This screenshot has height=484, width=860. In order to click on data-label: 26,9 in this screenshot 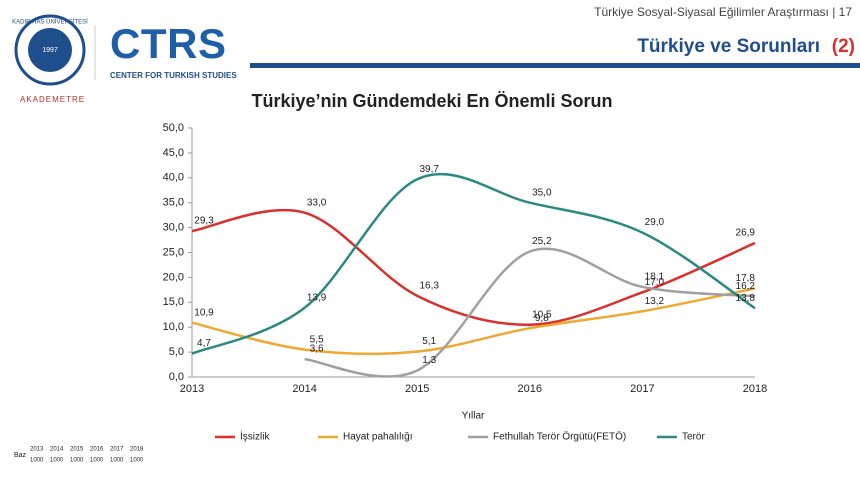, I will do `click(746, 233)`.